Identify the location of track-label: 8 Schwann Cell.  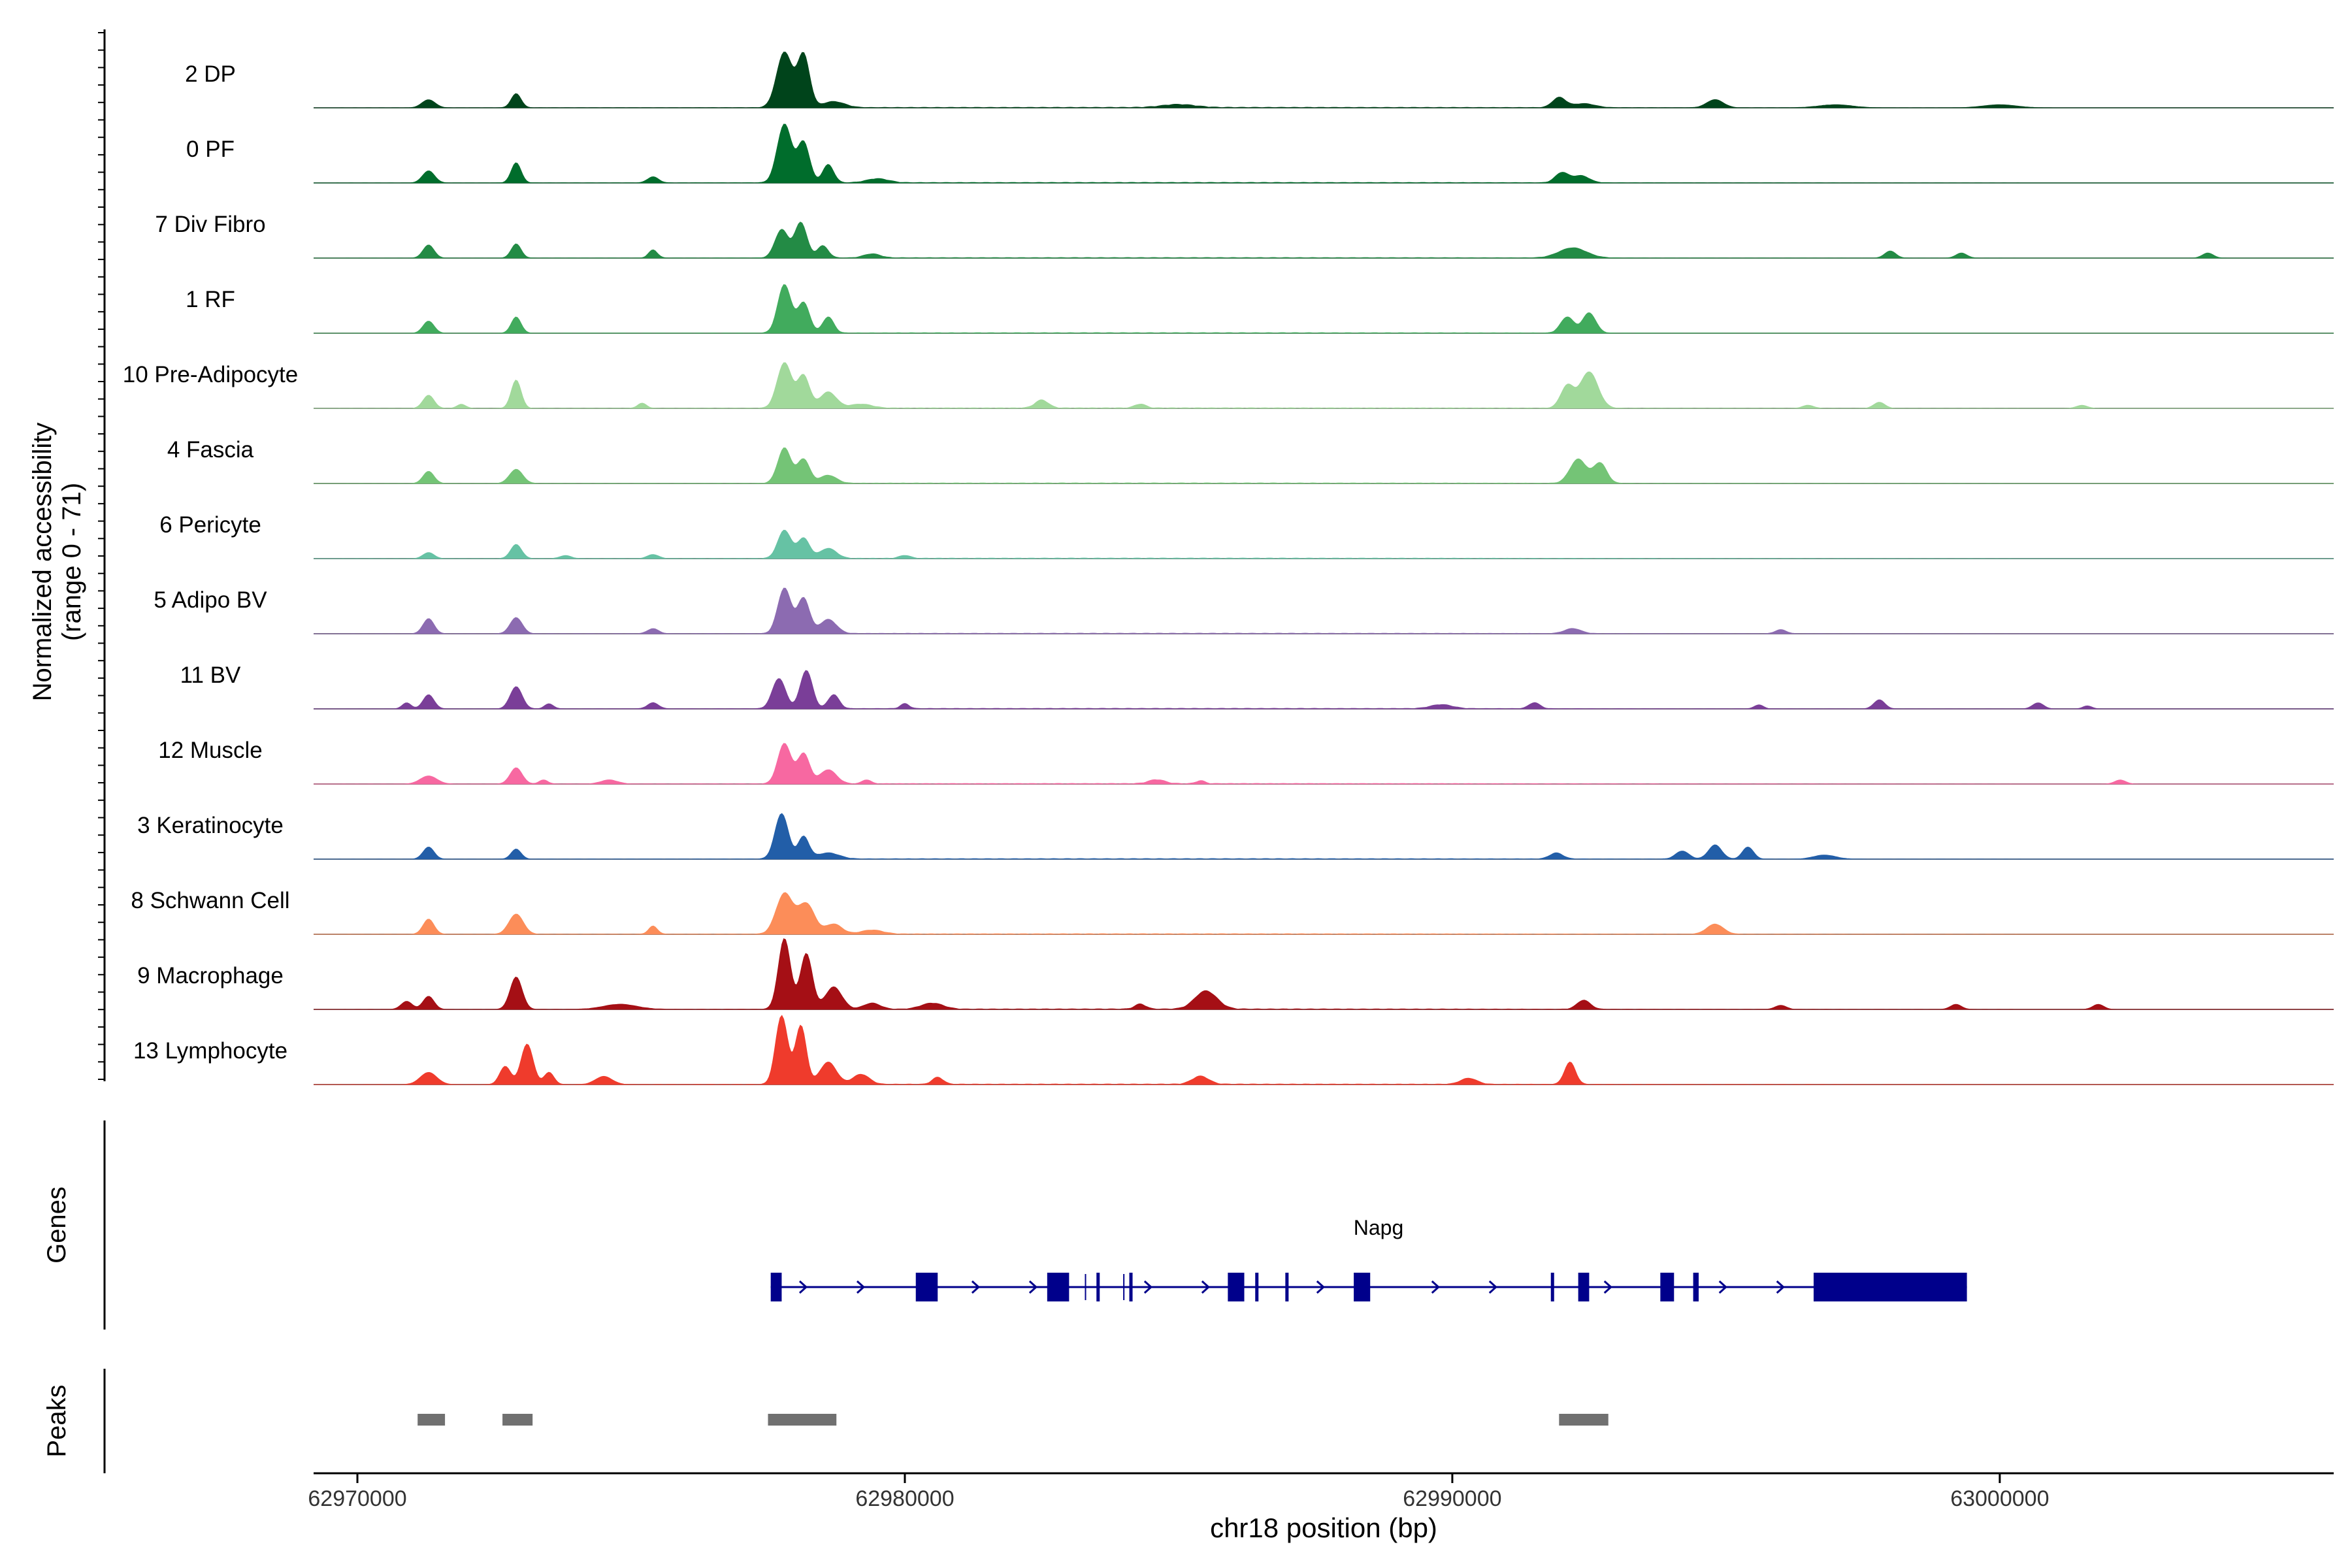
(210, 900).